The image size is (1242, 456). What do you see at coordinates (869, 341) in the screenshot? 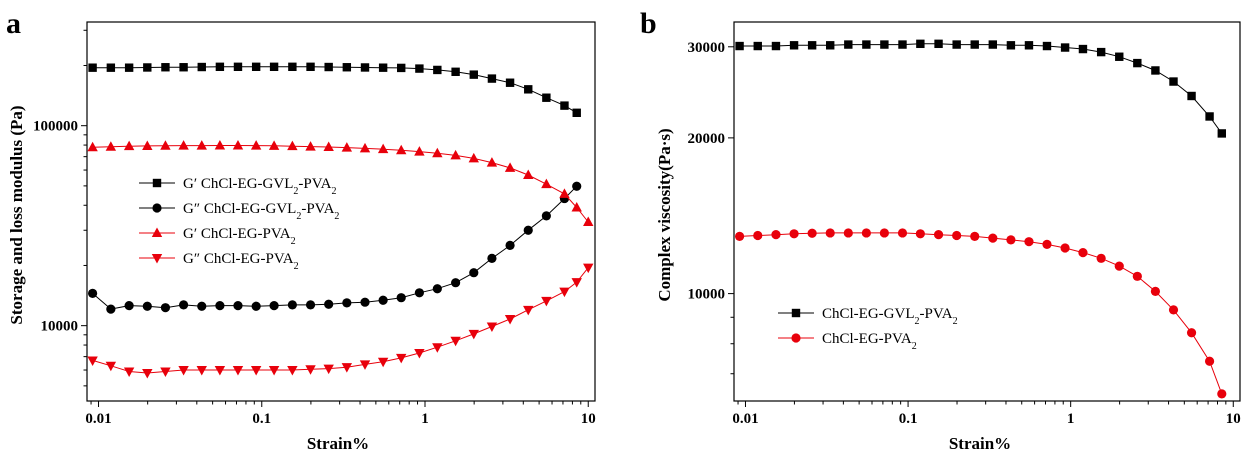
I see `panel-b-legend-label-1: ChCl-EG-PVA2` at bounding box center [869, 341].